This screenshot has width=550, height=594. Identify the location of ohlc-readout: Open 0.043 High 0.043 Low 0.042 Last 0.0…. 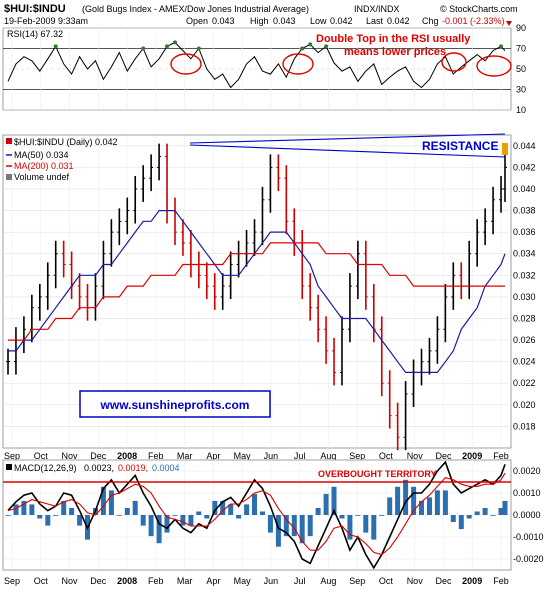
(345, 21).